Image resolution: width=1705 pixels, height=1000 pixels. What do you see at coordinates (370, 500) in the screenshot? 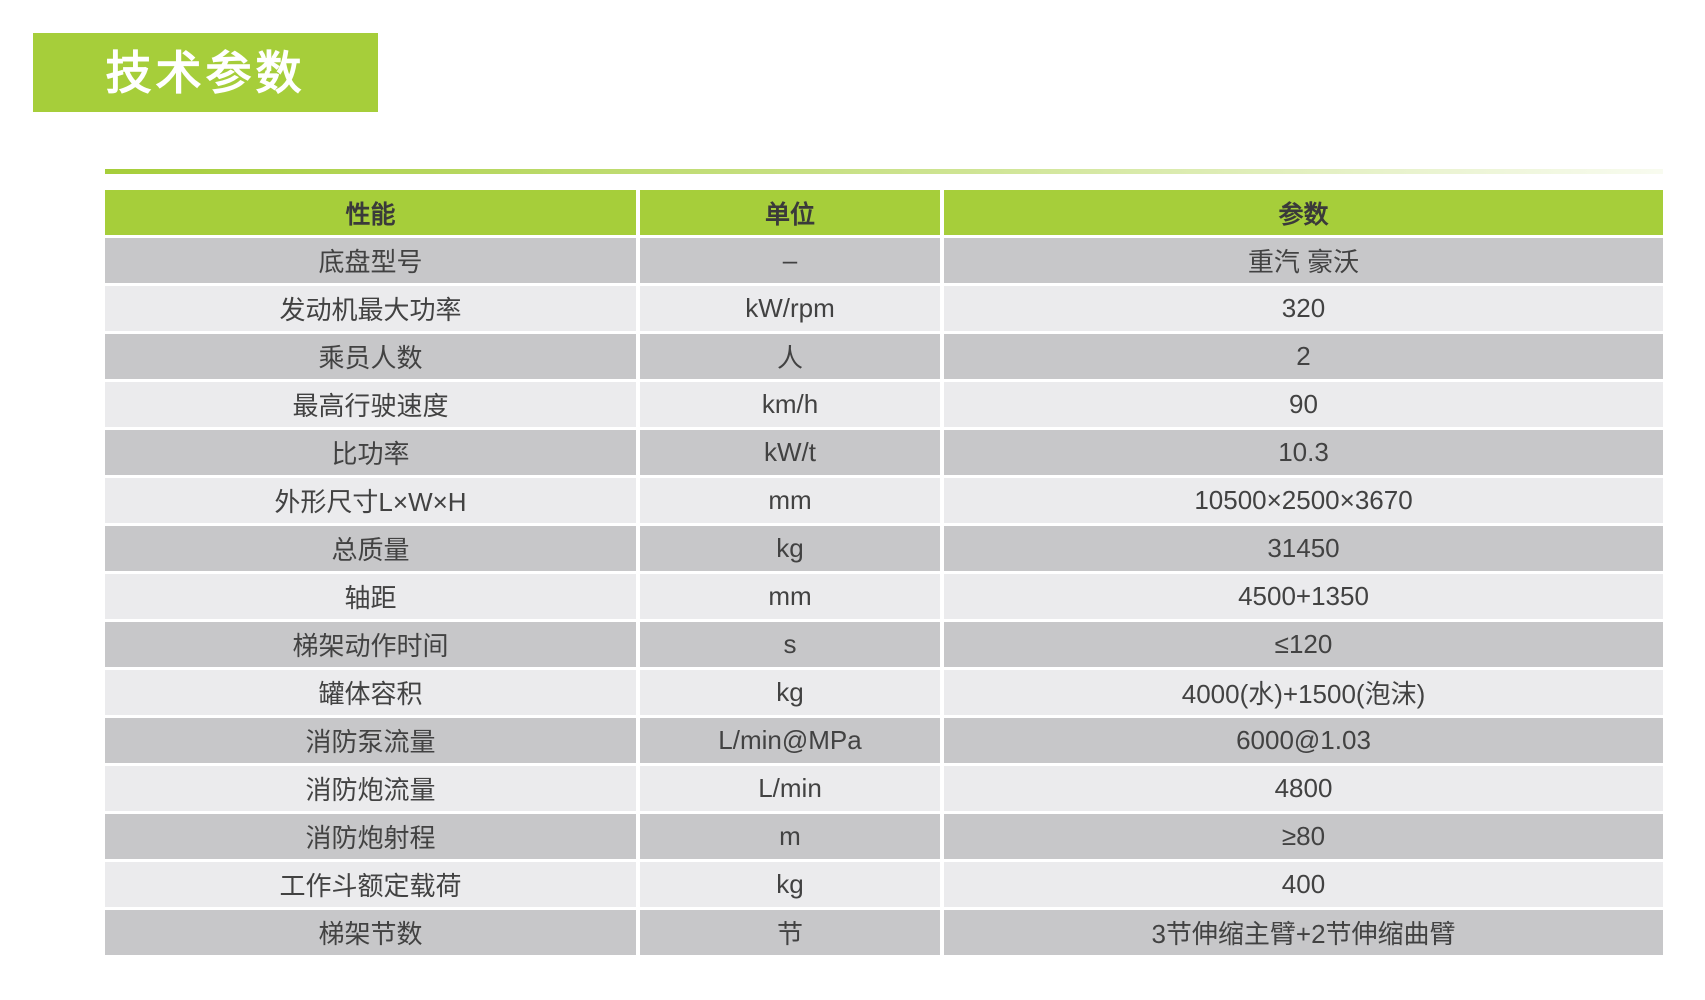
I see `spec-name: 外形尺寸L×W×H` at bounding box center [370, 500].